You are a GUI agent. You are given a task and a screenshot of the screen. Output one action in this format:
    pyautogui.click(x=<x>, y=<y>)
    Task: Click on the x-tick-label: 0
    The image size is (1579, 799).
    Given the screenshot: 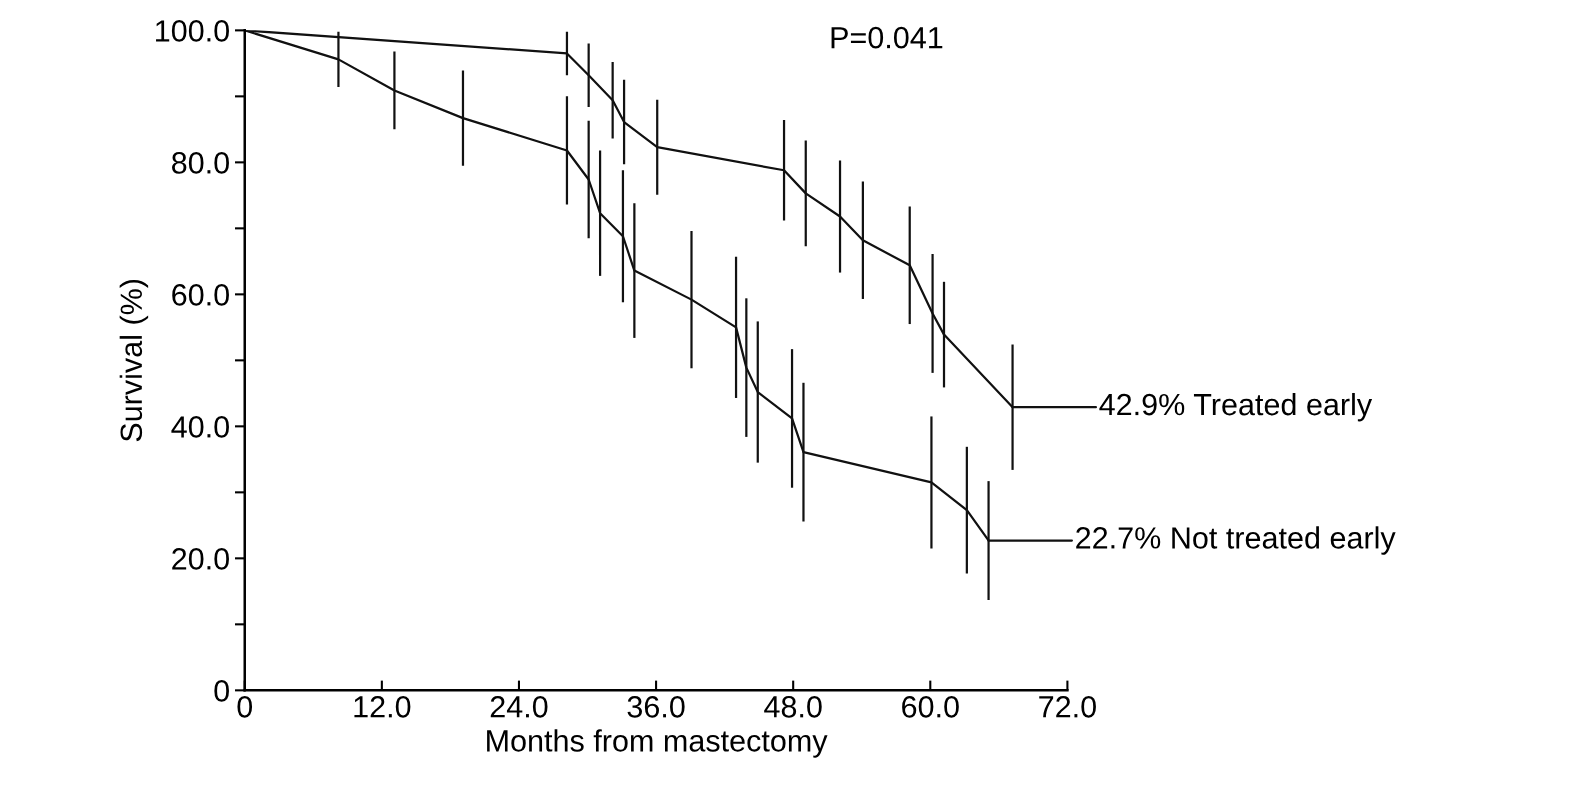 What is the action you would take?
    pyautogui.click(x=245, y=707)
    